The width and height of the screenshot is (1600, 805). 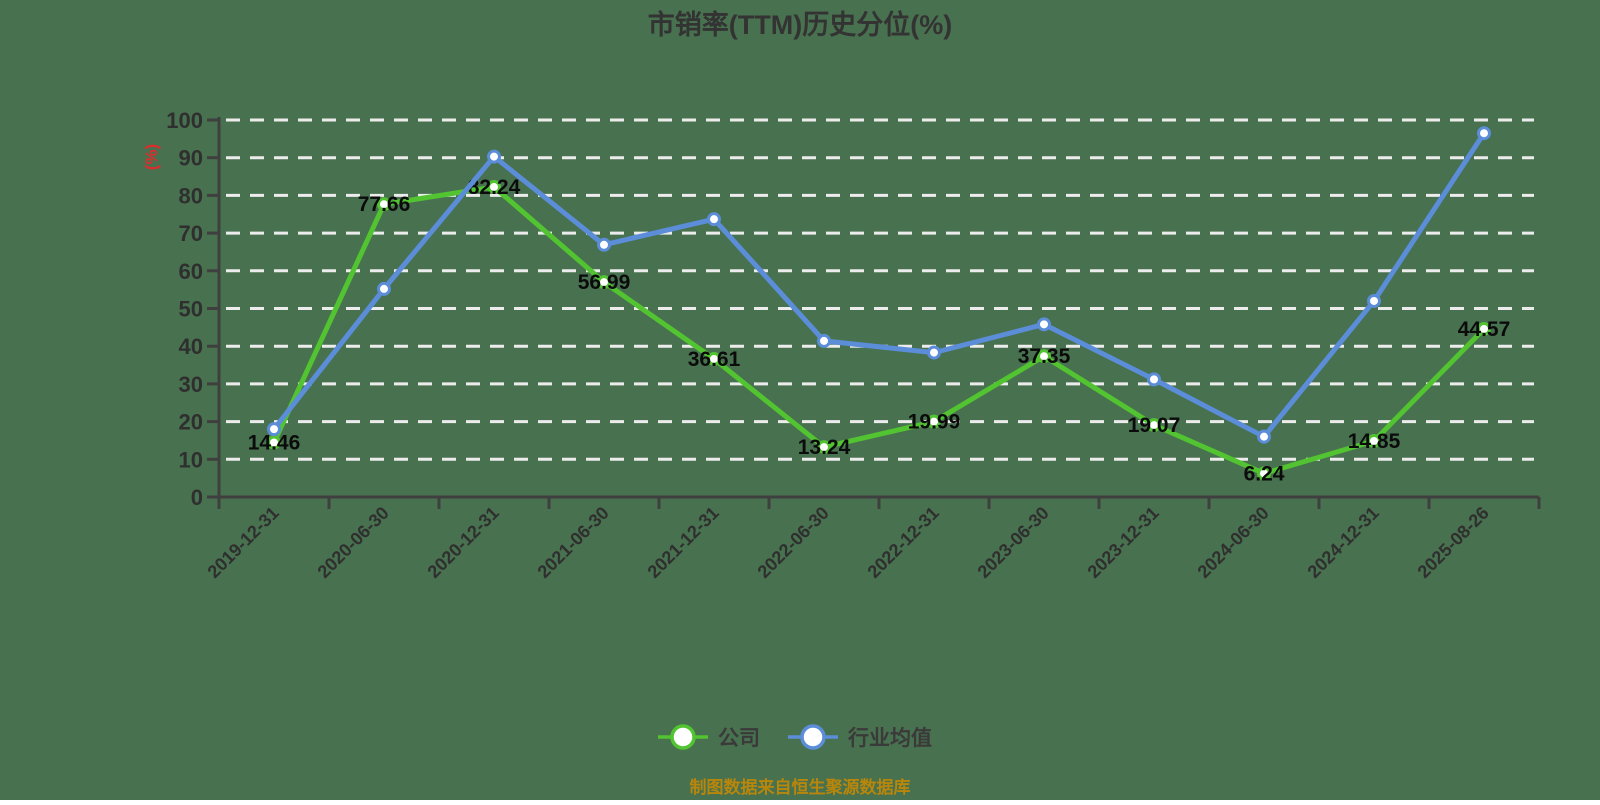 I want to click on footer-credit: 制图数据来自恒生聚源数据库, so click(x=800, y=787).